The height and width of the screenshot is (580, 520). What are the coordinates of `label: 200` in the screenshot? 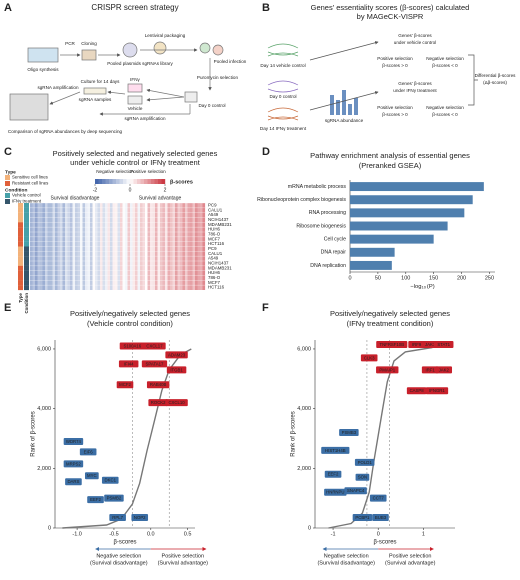 It's located at (461, 278).